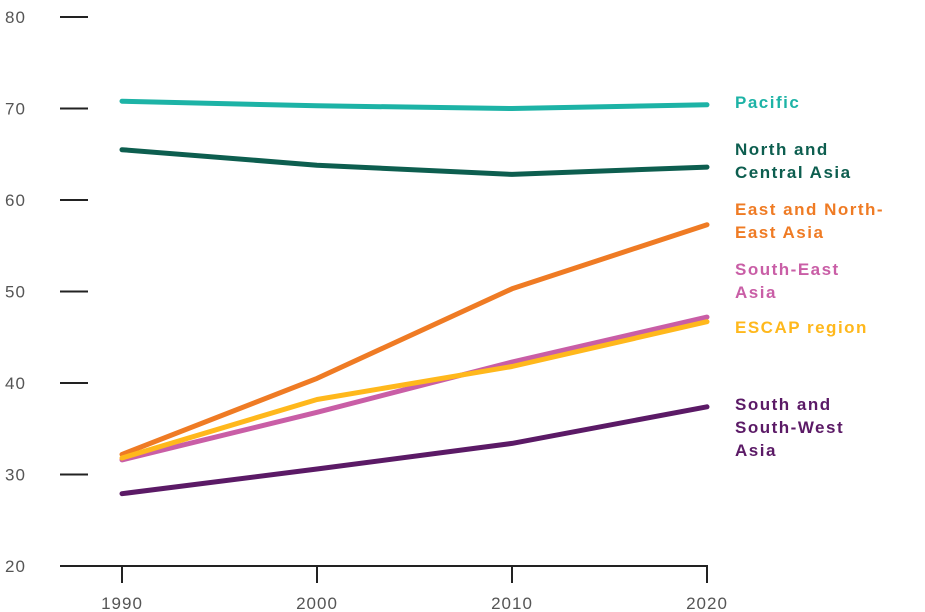 This screenshot has width=925, height=612. What do you see at coordinates (15, 475) in the screenshot?
I see `y-tick-label: 30` at bounding box center [15, 475].